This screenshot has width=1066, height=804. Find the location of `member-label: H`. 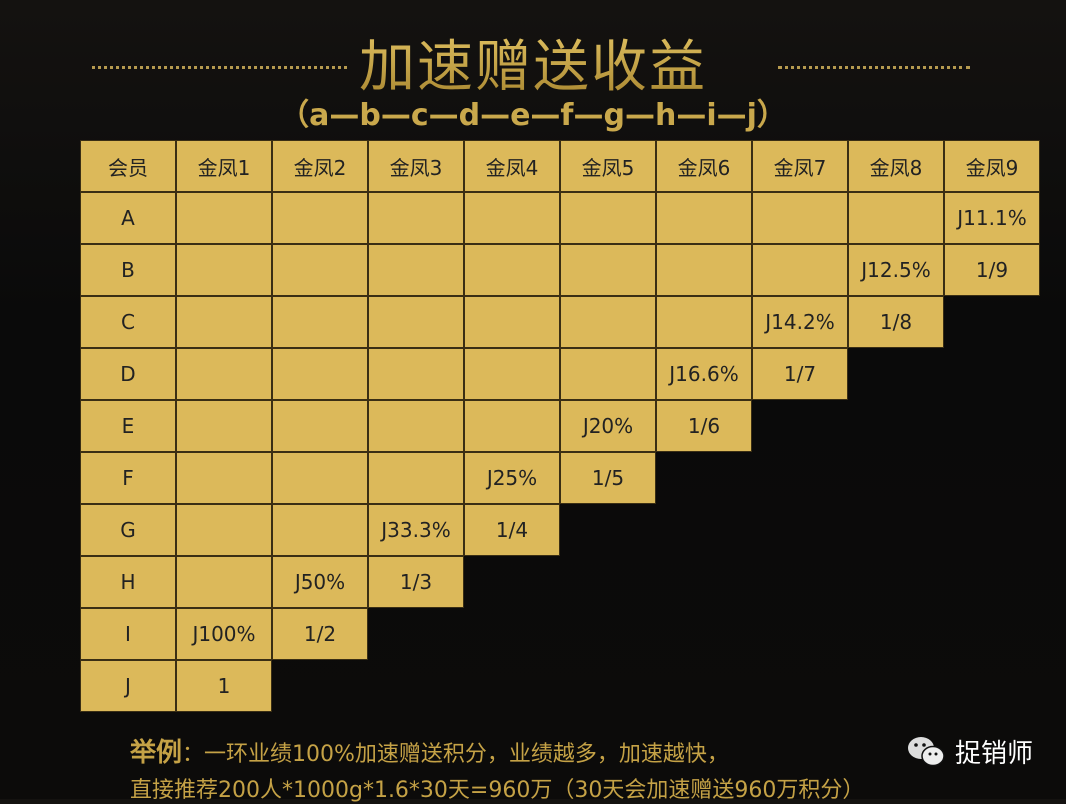

member-label: H is located at coordinates (128, 582).